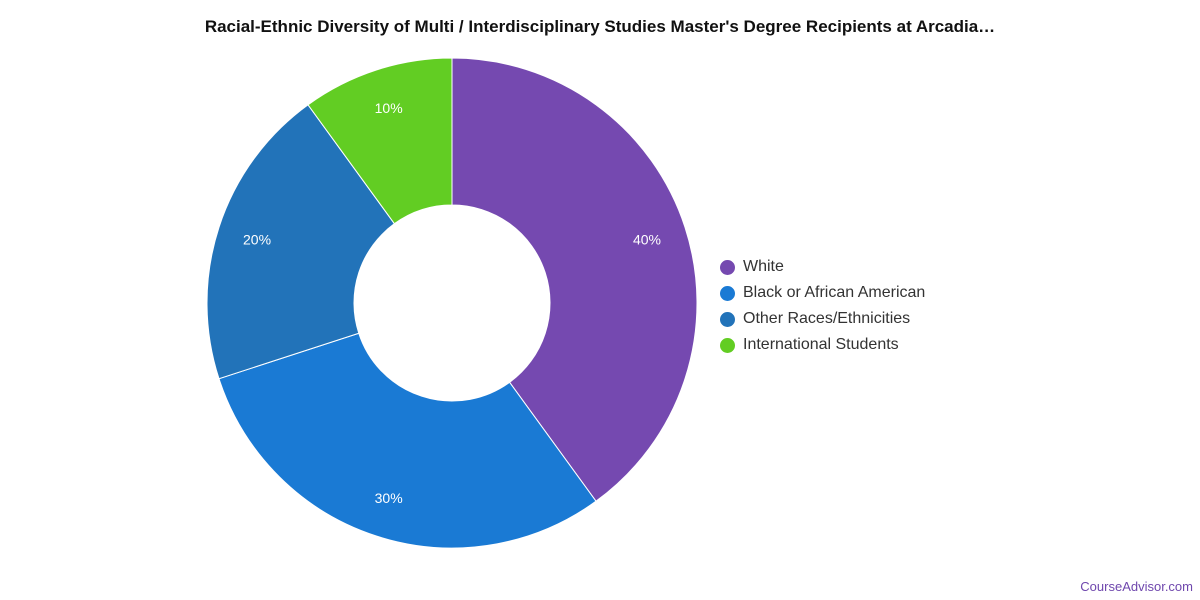  What do you see at coordinates (822, 267) in the screenshot?
I see `legend-item-white: White` at bounding box center [822, 267].